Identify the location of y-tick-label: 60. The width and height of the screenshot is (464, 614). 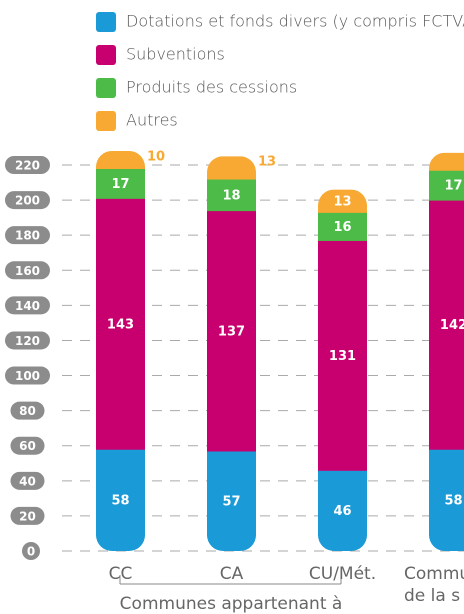
(27, 446).